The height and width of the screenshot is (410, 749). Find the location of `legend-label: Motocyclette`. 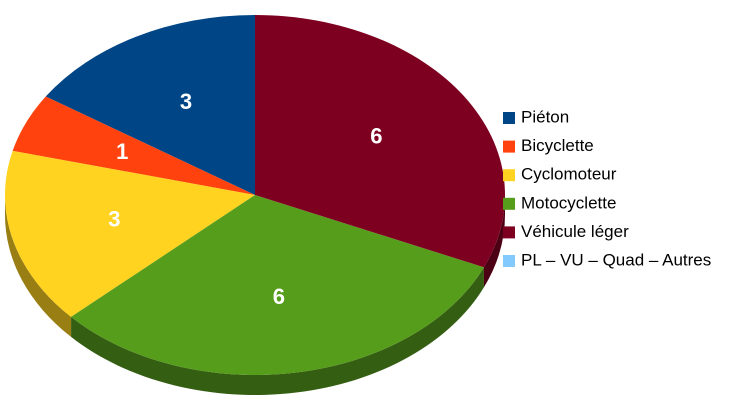

legend-label: Motocyclette is located at coordinates (568, 202).